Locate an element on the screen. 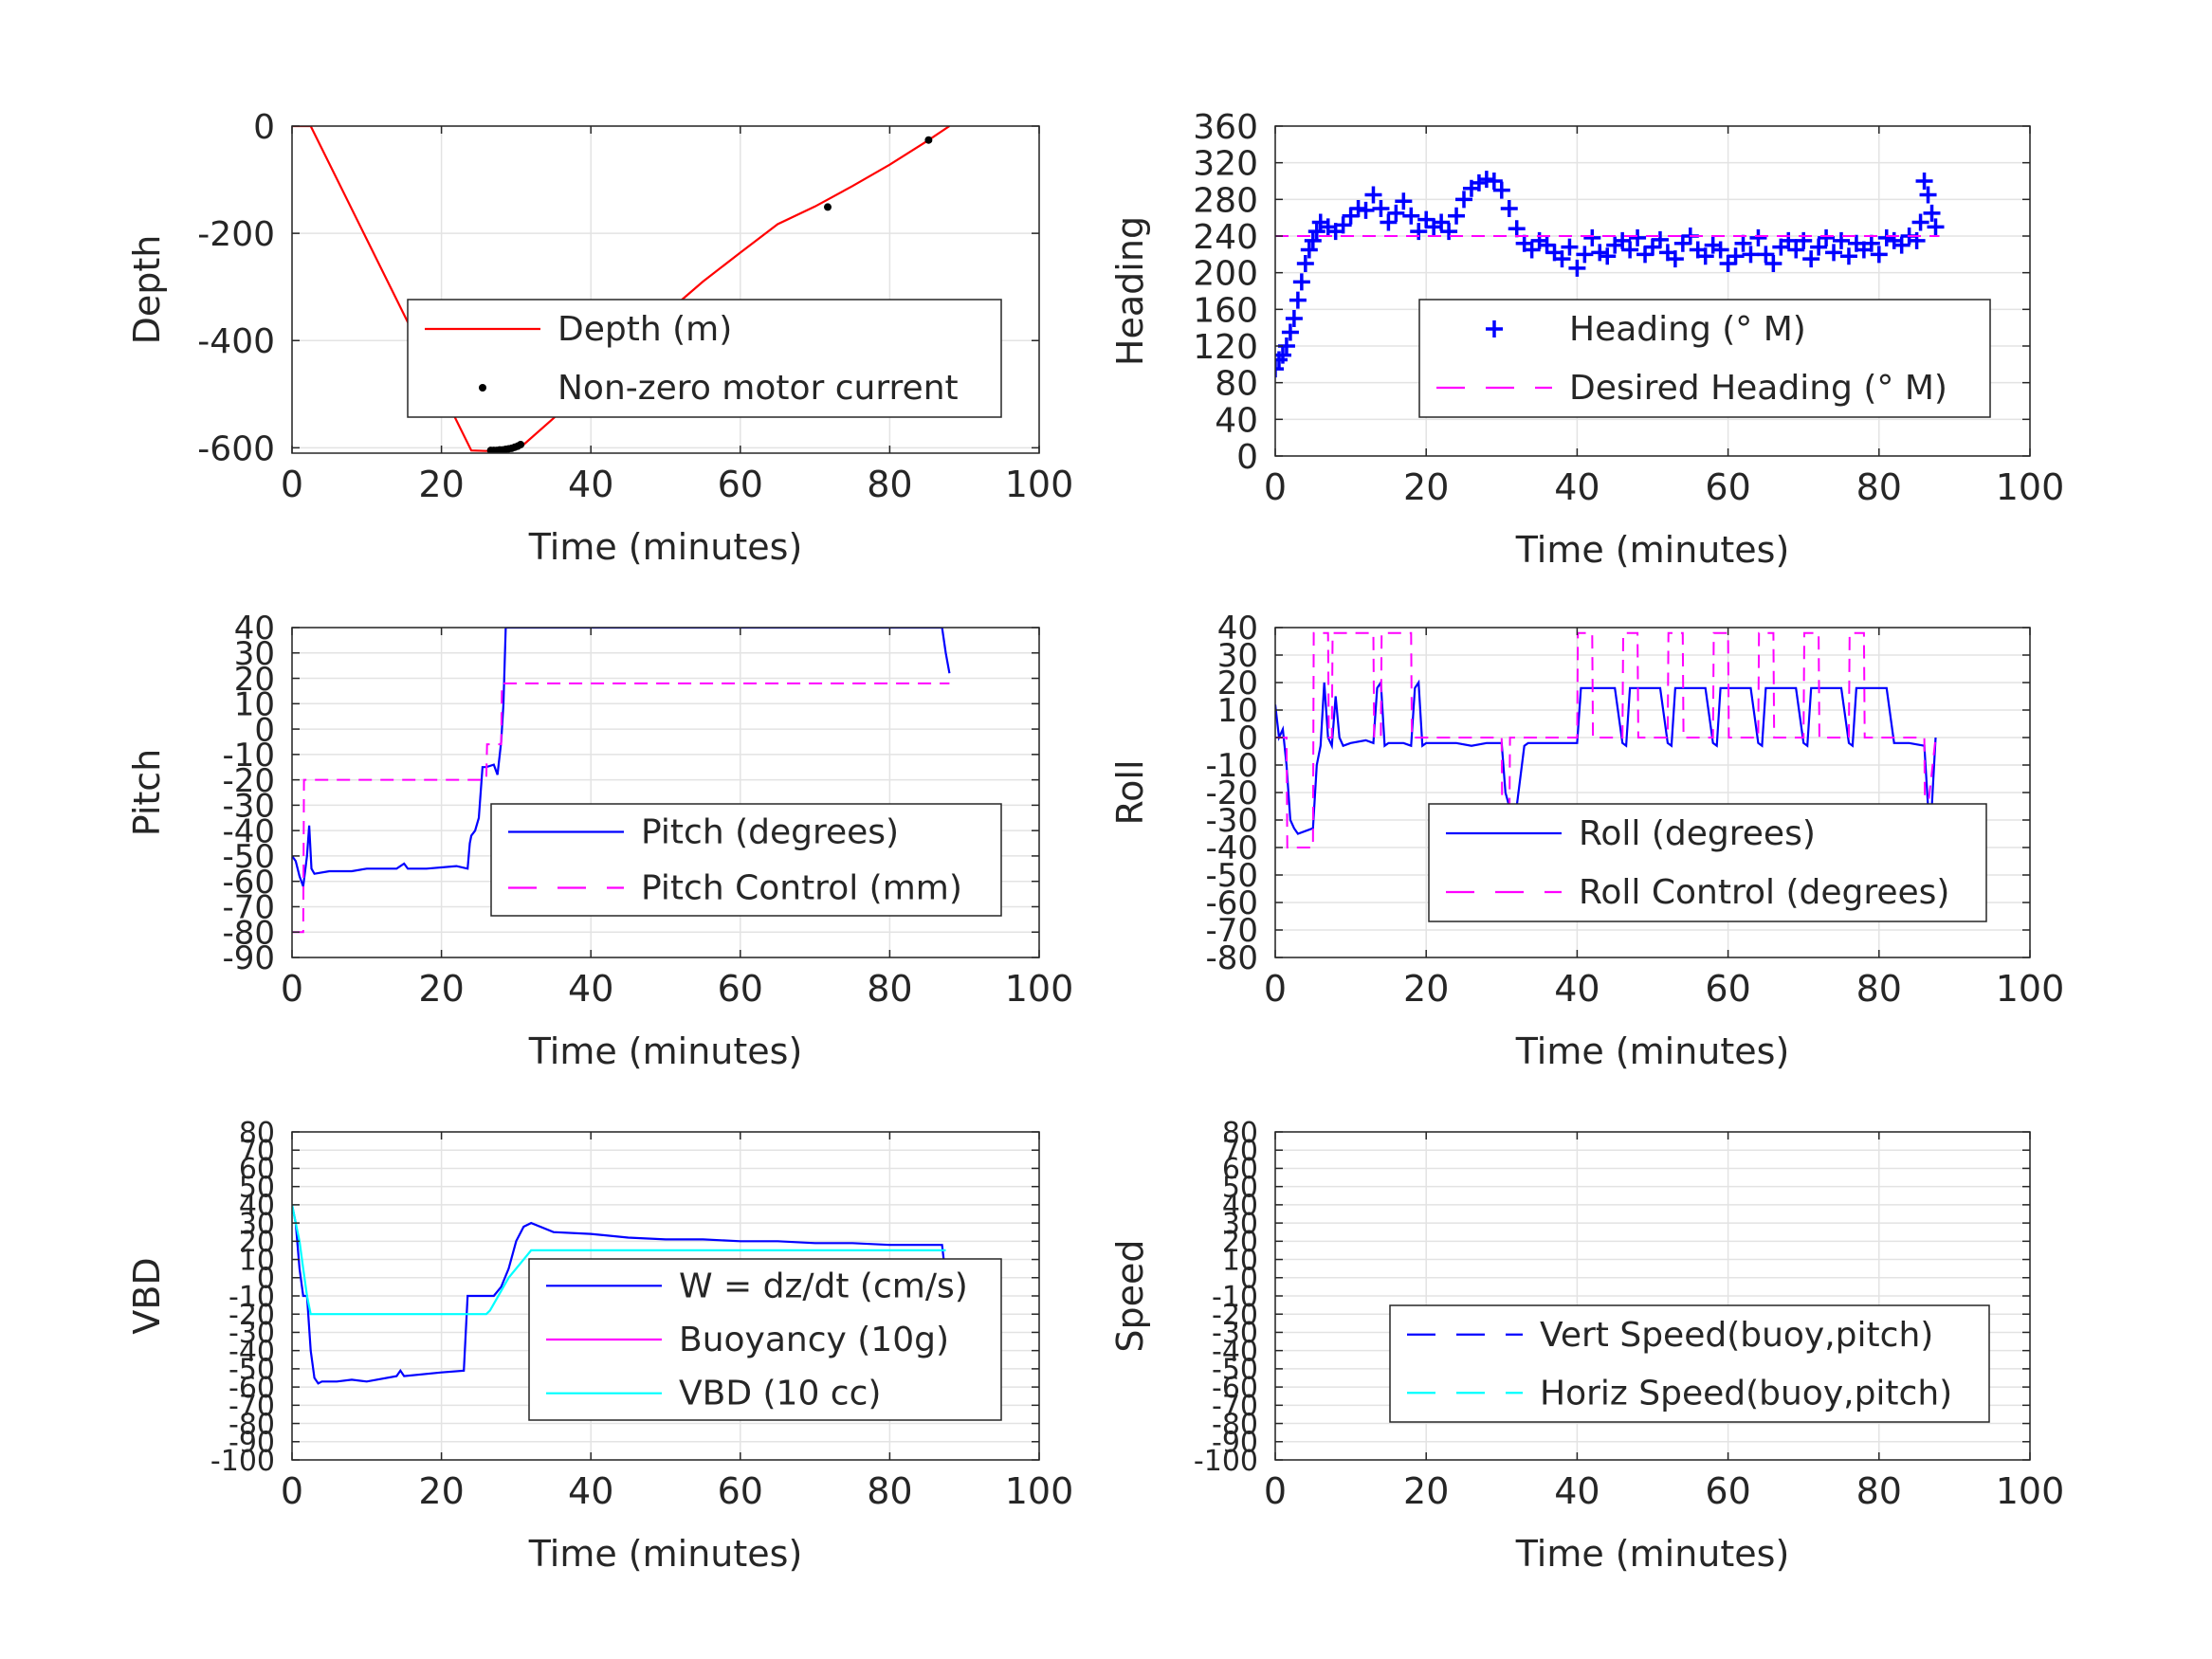 The height and width of the screenshot is (1659, 2212). roll-legend-entry-control: Roll Control (degrees) is located at coordinates (1697, 892).